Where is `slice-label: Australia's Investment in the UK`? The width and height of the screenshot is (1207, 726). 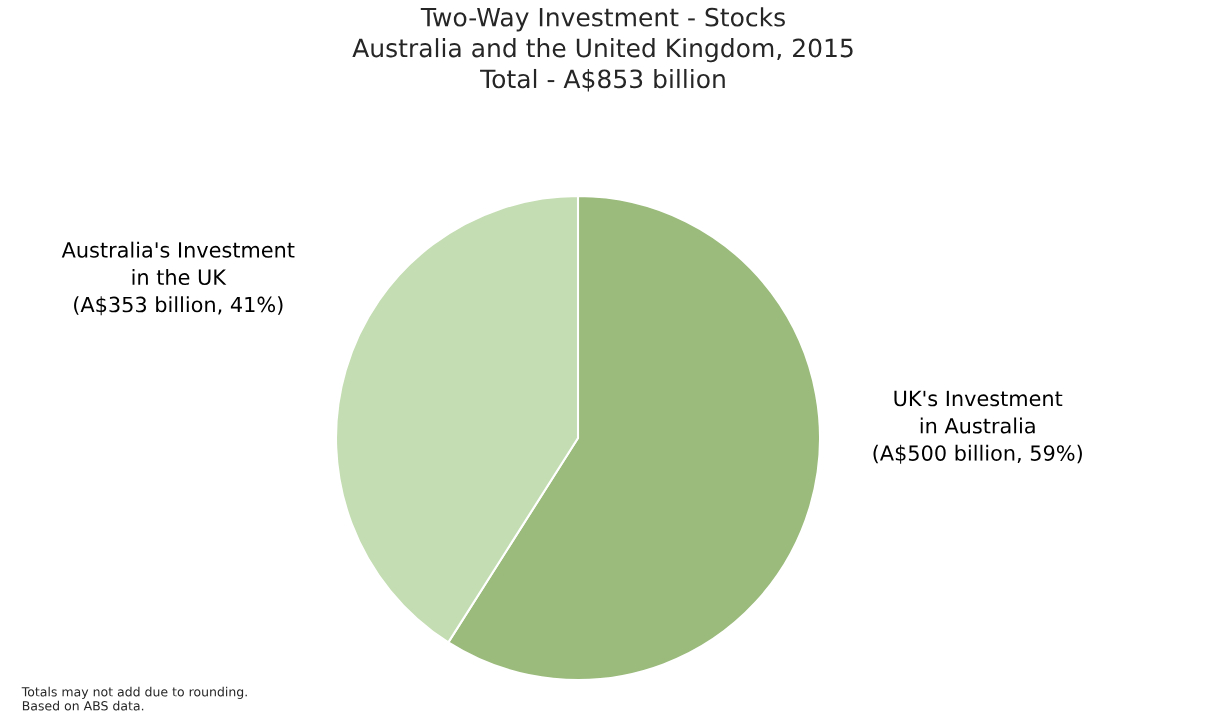
slice-label: Australia's Investment in the UK is located at coordinates (178, 263).